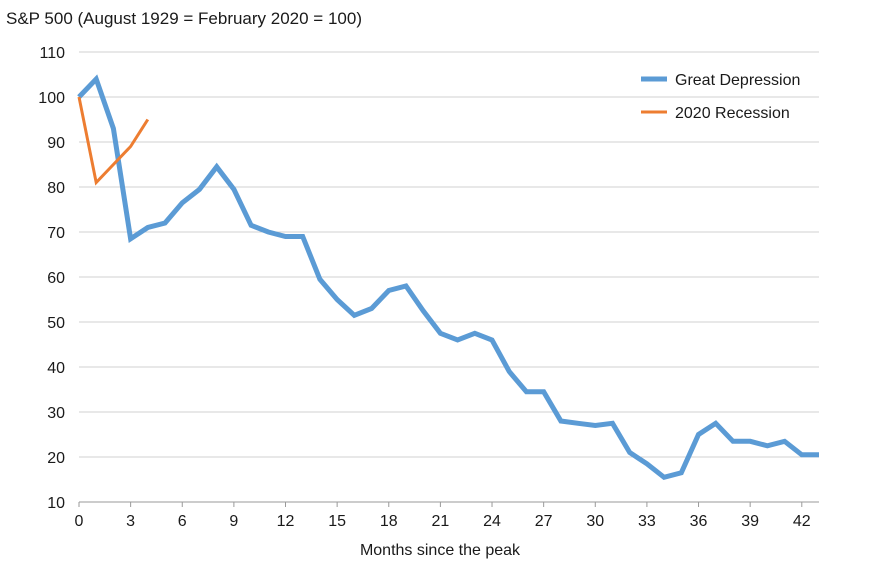 This screenshot has width=880, height=570. I want to click on y-tick-label: 70, so click(56, 233).